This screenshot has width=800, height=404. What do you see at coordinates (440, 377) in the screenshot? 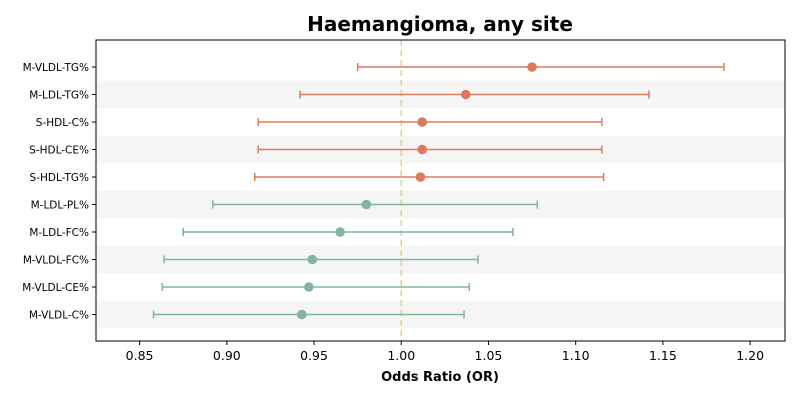
I see `x-axis-label: Odds Ratio (OR)` at bounding box center [440, 377].